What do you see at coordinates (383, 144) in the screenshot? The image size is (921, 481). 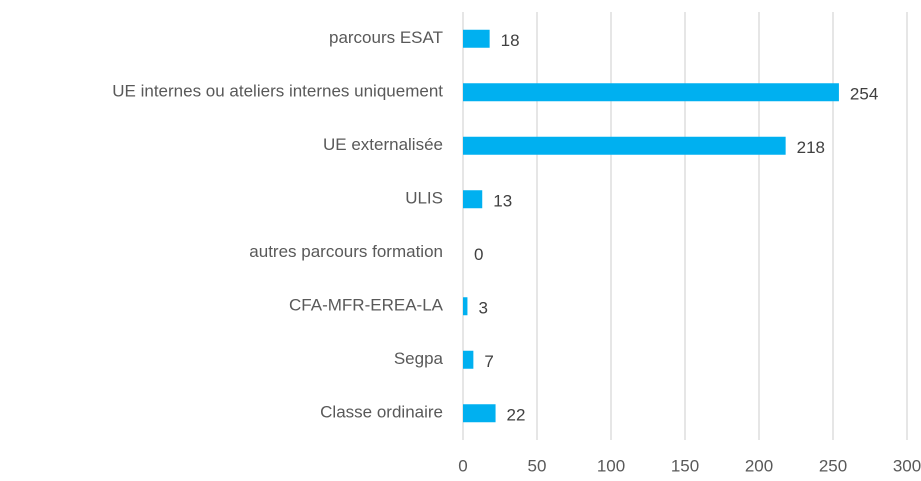 I see `y-tick-label: UE externalisée` at bounding box center [383, 144].